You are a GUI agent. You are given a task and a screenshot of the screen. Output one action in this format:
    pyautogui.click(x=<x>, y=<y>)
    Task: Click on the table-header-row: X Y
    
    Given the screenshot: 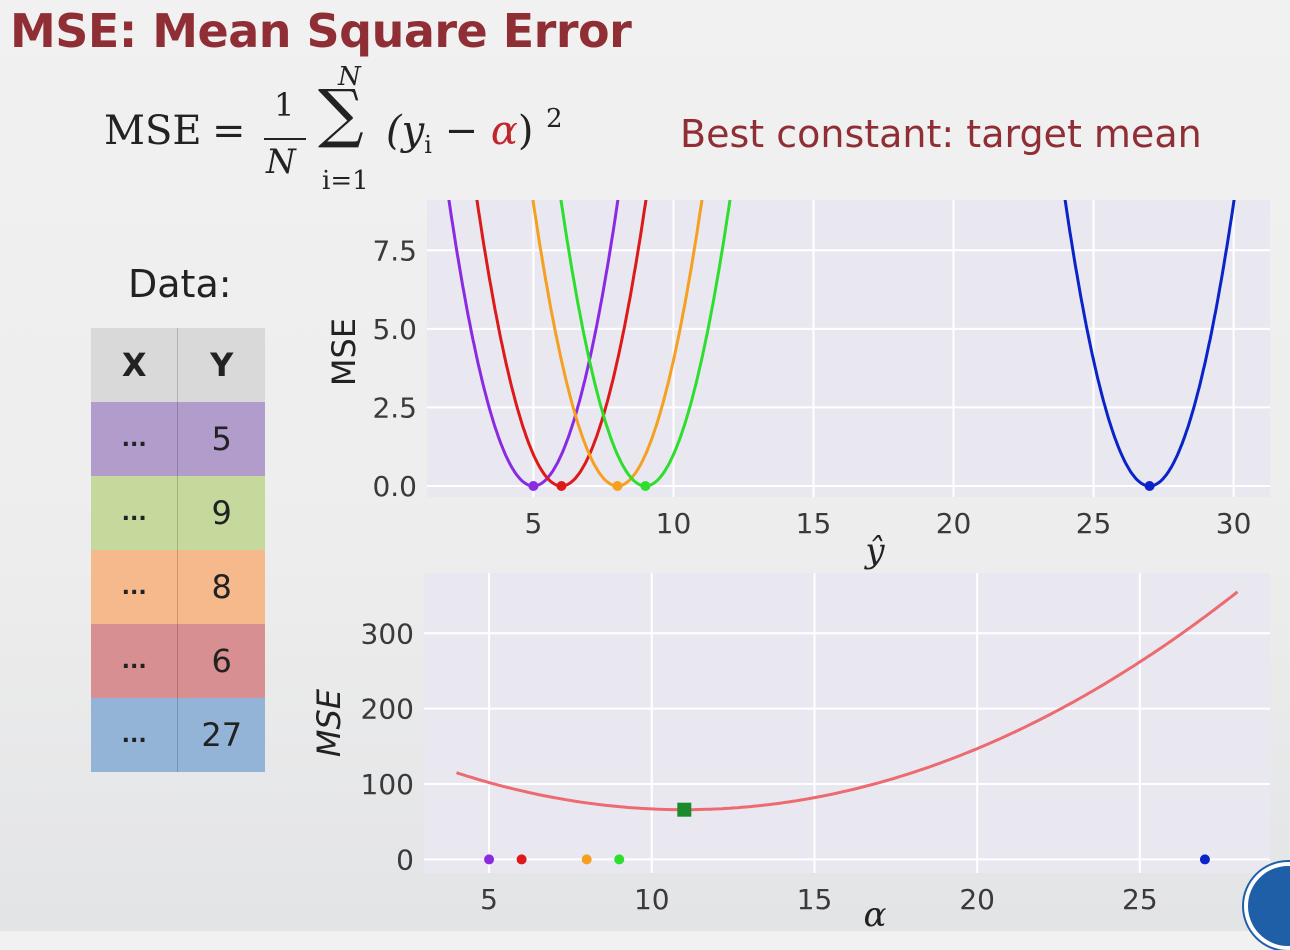 What is the action you would take?
    pyautogui.click(x=178, y=365)
    